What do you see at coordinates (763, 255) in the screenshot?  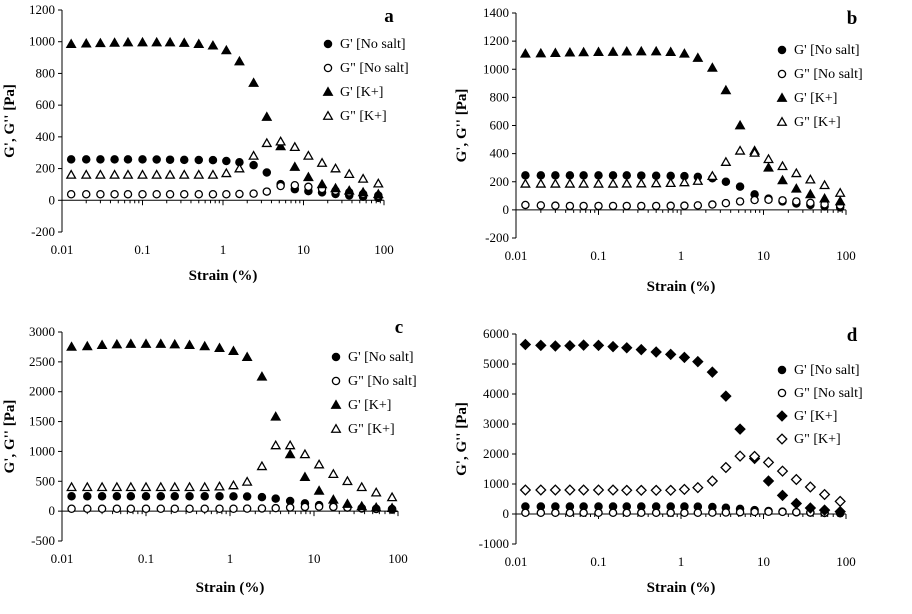 I see `x-tick-label: 10` at bounding box center [763, 255].